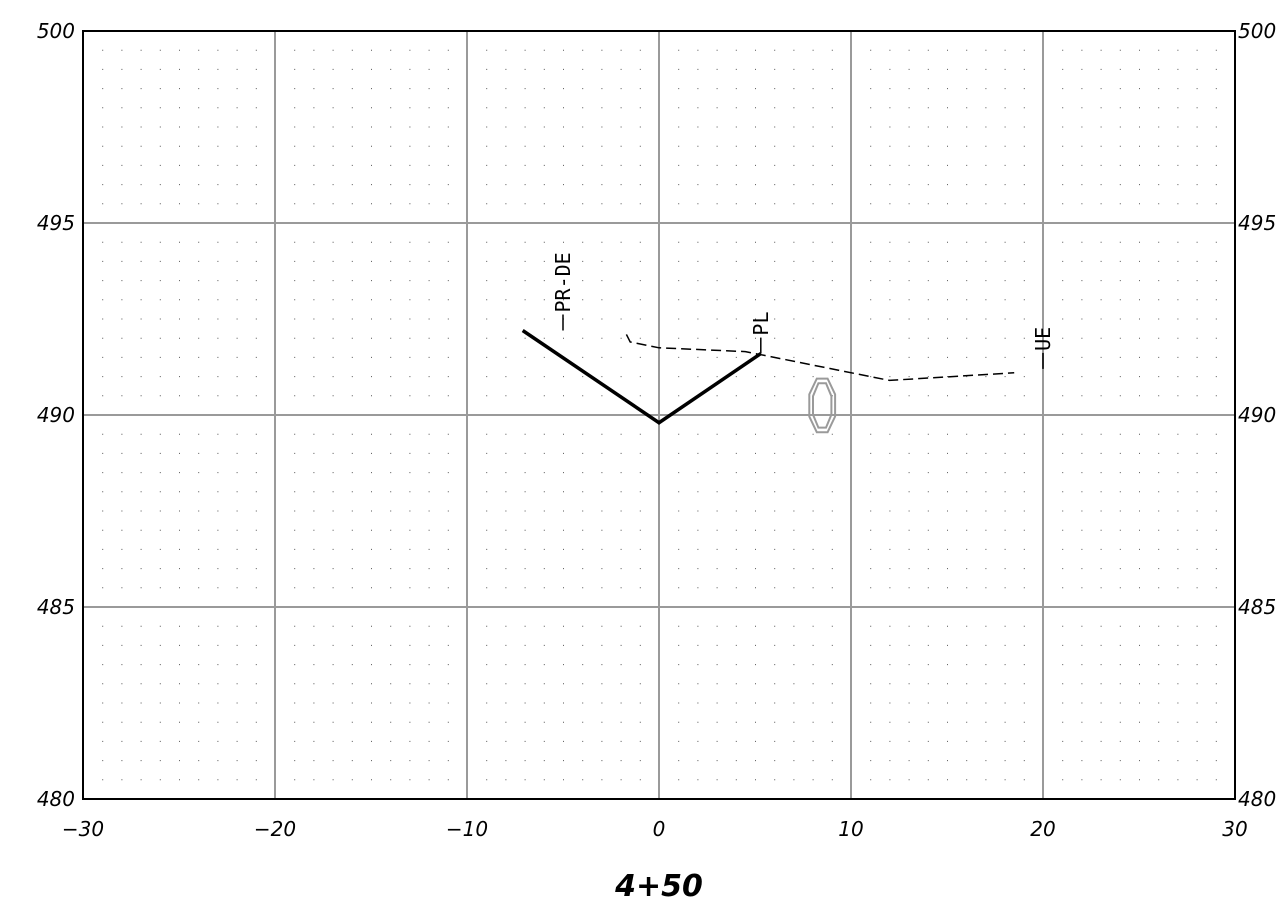  What do you see at coordinates (658, 886) in the screenshot?
I see `station-label: 4+50` at bounding box center [658, 886].